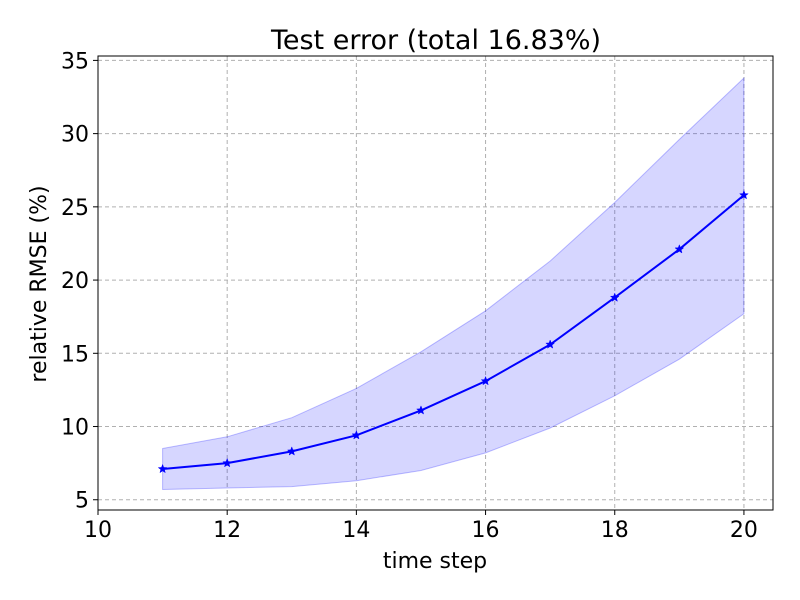 This screenshot has width=800, height=600. Describe the element at coordinates (227, 530) in the screenshot. I see `x-tick-label: 12` at that location.